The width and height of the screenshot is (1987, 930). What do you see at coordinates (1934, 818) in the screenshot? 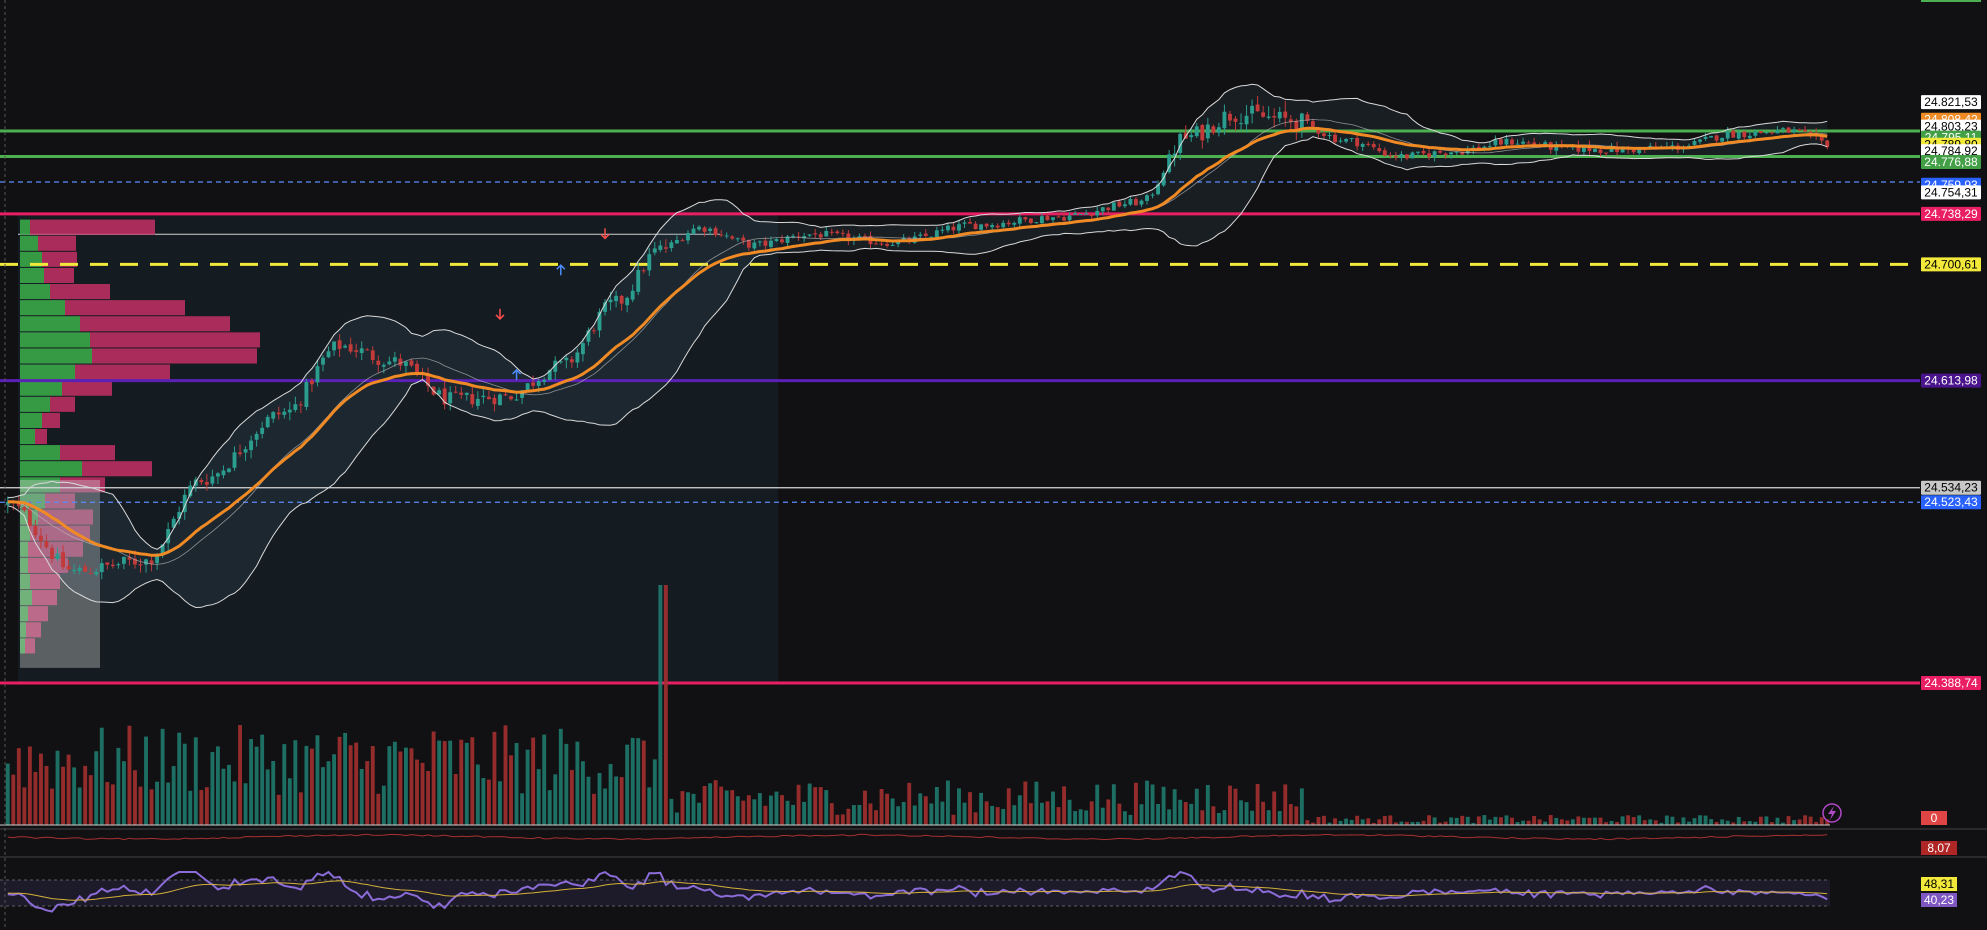
I see `volume-zero-label-bg` at bounding box center [1934, 818].